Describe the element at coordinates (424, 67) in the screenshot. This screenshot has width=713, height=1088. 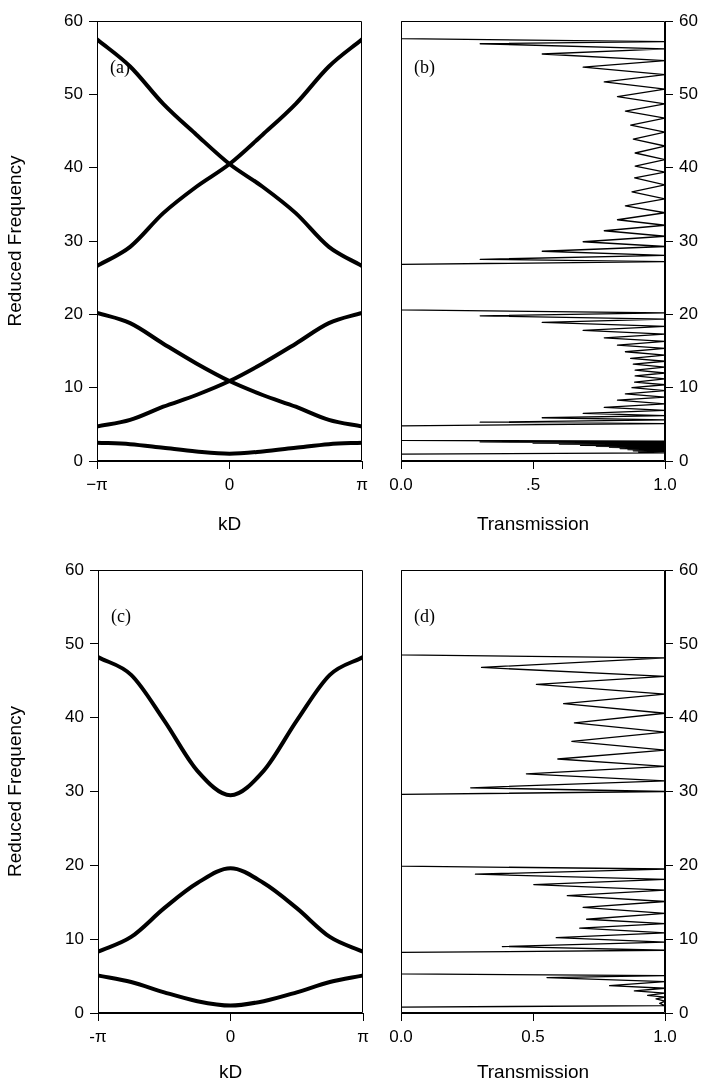
I see `annotation: (b)` at that location.